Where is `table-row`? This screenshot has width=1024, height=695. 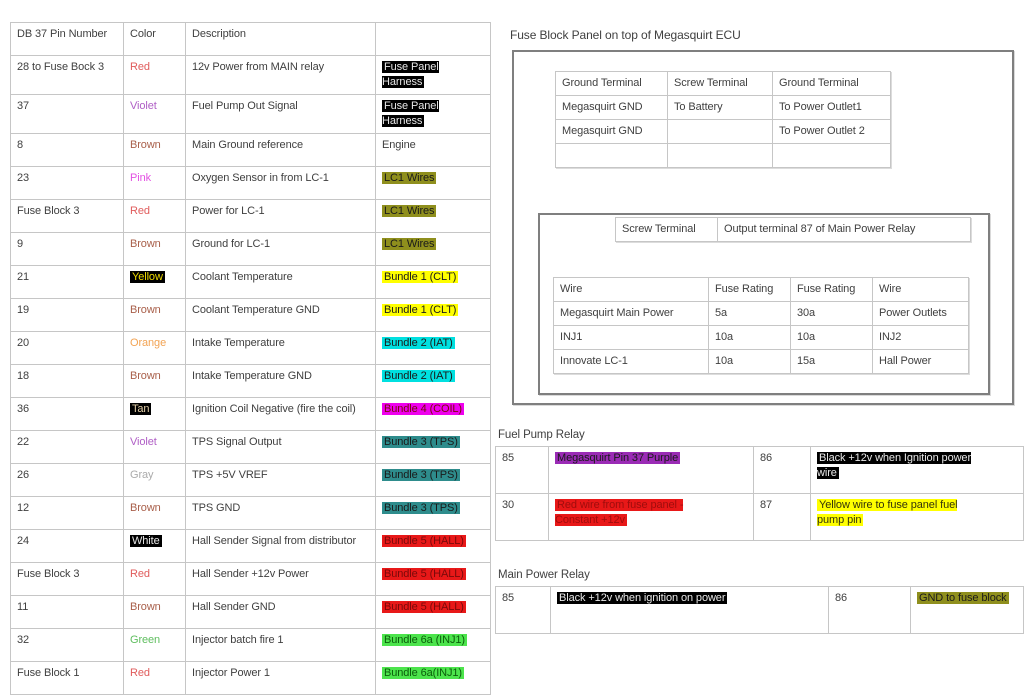 table-row is located at coordinates (723, 155).